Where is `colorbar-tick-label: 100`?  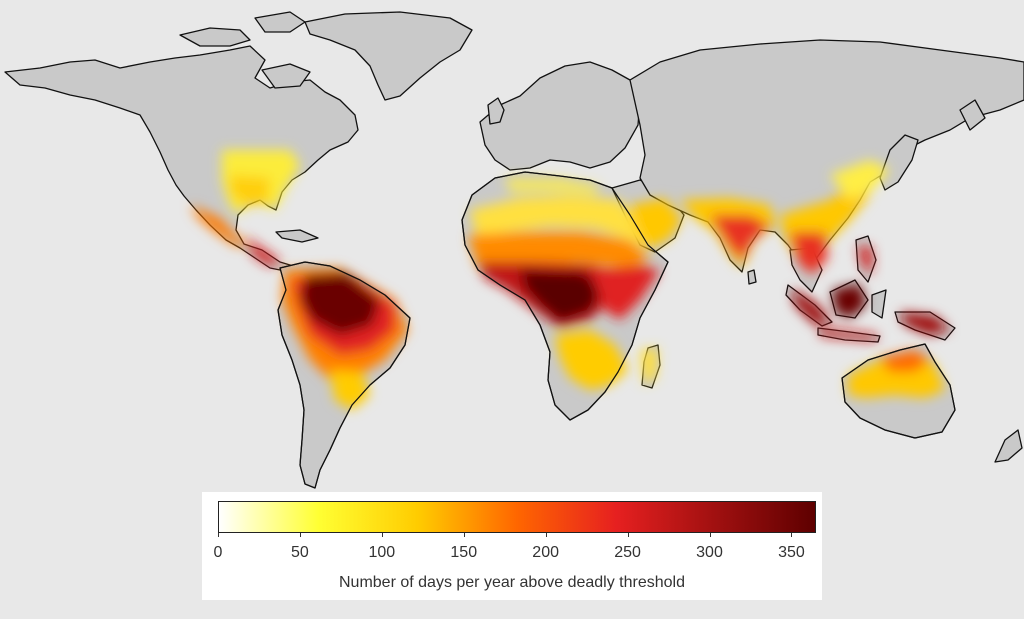 colorbar-tick-label: 100 is located at coordinates (382, 552).